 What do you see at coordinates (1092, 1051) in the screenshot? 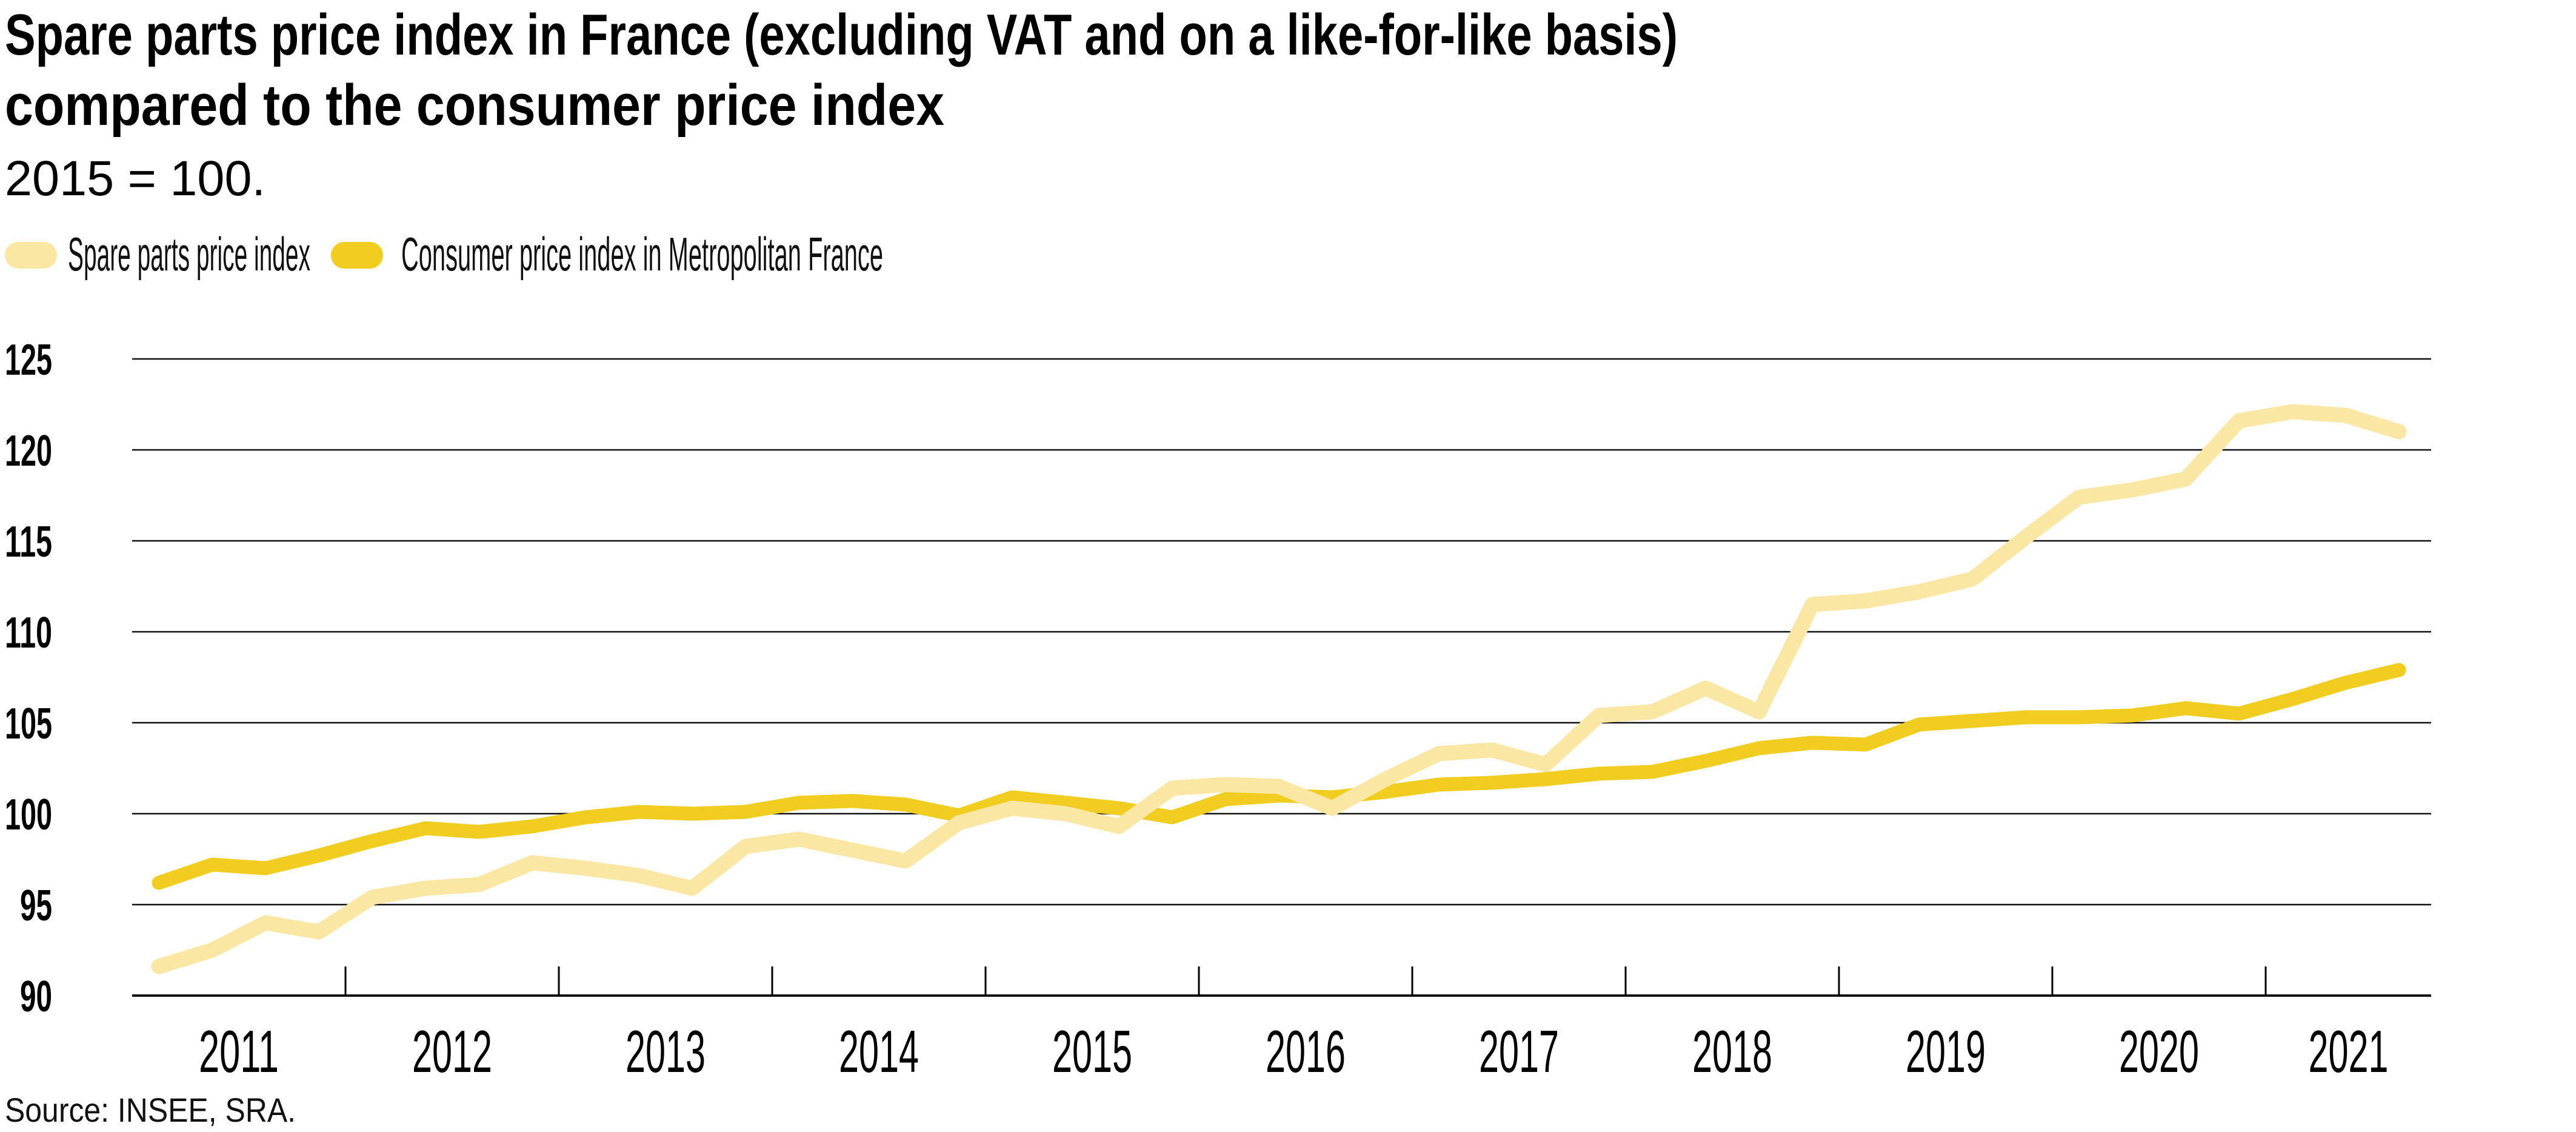
I see `x-axis-label-2015: 2015` at bounding box center [1092, 1051].